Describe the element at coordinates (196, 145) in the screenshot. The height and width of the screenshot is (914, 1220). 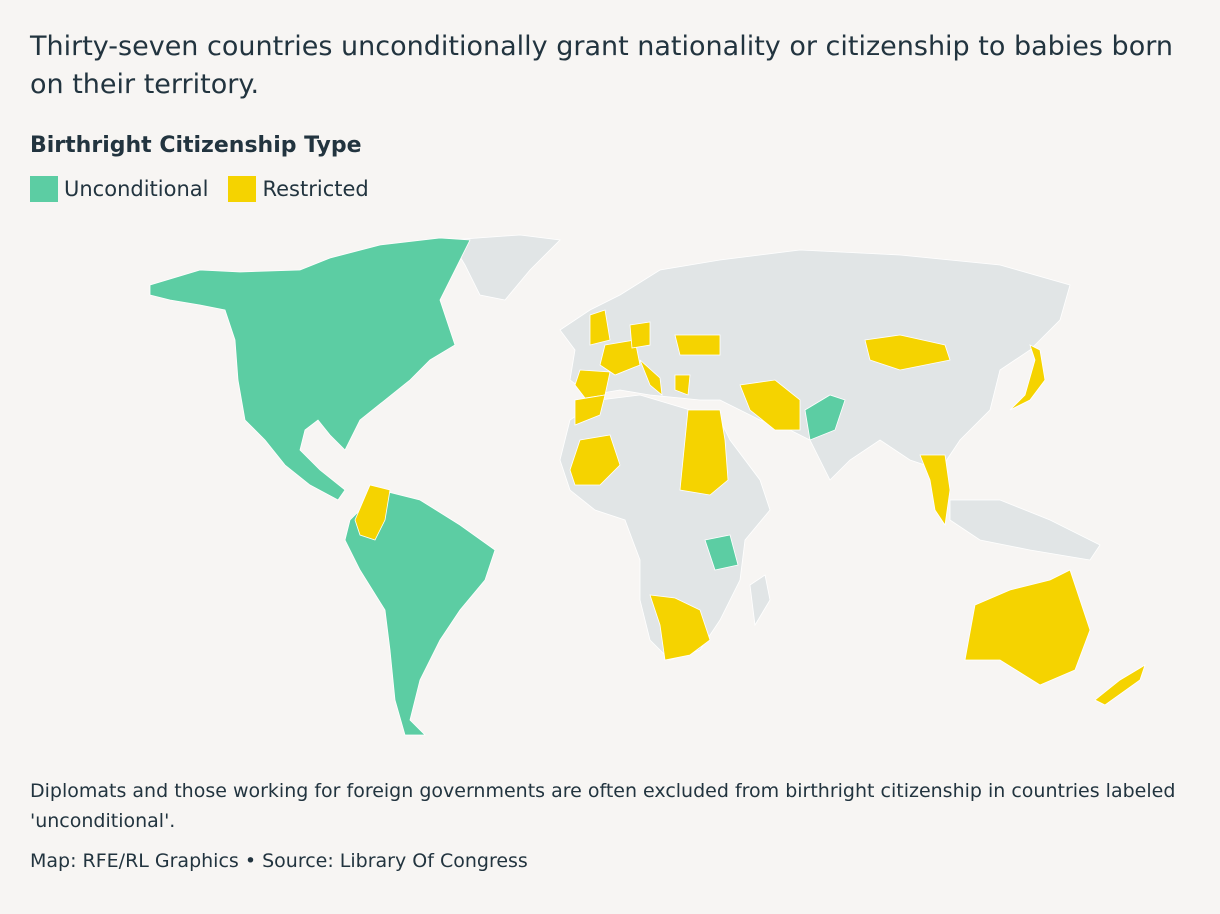
I see `legend-title: Birthright Citizenship Type` at that location.